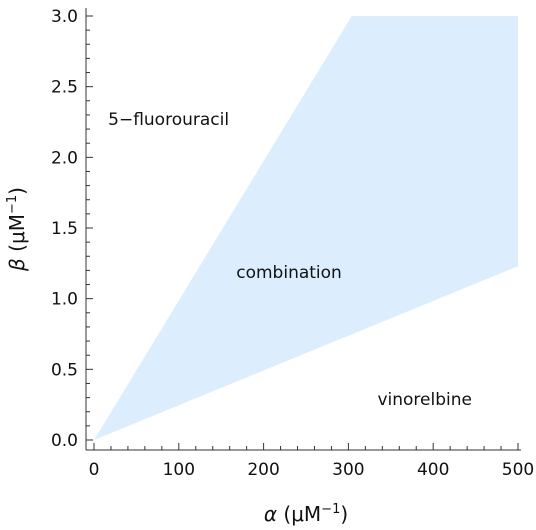 The height and width of the screenshot is (530, 536). What do you see at coordinates (263, 470) in the screenshot?
I see `x-tick-label: 200` at bounding box center [263, 470].